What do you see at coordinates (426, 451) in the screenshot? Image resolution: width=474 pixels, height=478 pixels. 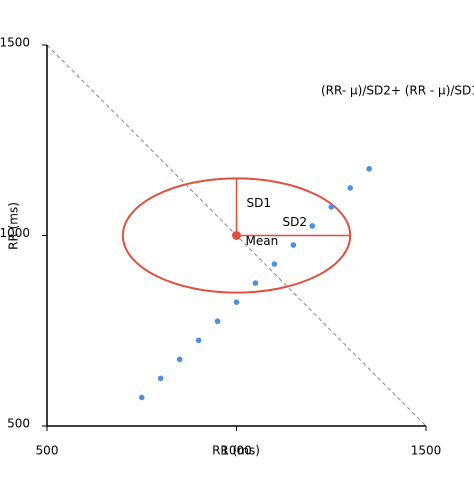 I see `x-tick-label: 1500` at bounding box center [426, 451].